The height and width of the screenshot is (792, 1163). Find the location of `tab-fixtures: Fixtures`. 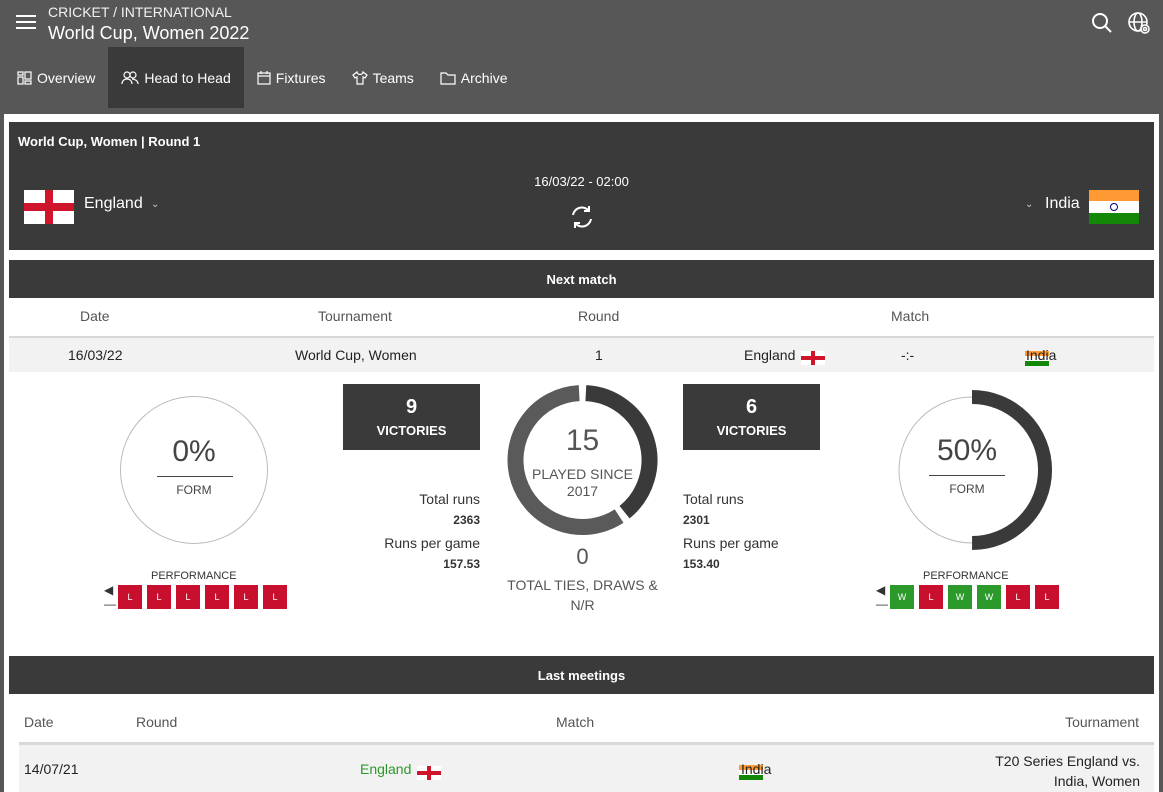

tab-fixtures: Fixtures is located at coordinates (291, 77).